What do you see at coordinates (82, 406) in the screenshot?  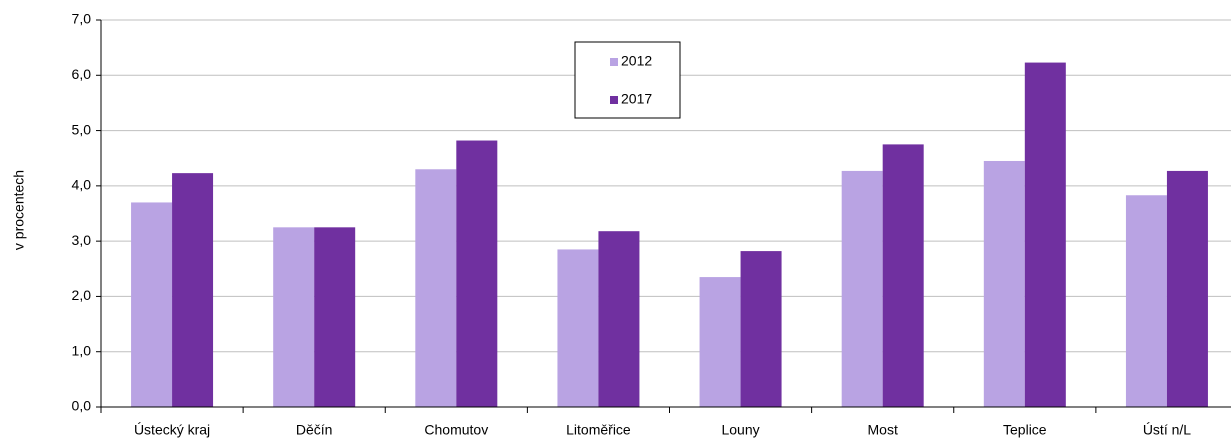 I see `y-tick-label: 0,0` at bounding box center [82, 406].